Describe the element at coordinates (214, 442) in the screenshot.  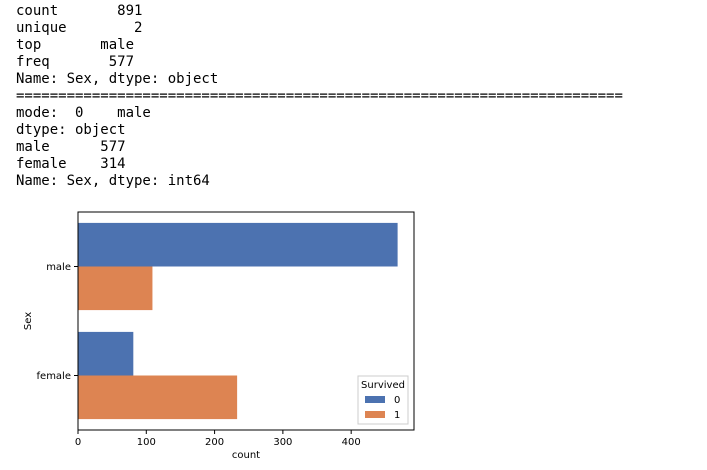
I see `x-tick-label: 200` at that location.